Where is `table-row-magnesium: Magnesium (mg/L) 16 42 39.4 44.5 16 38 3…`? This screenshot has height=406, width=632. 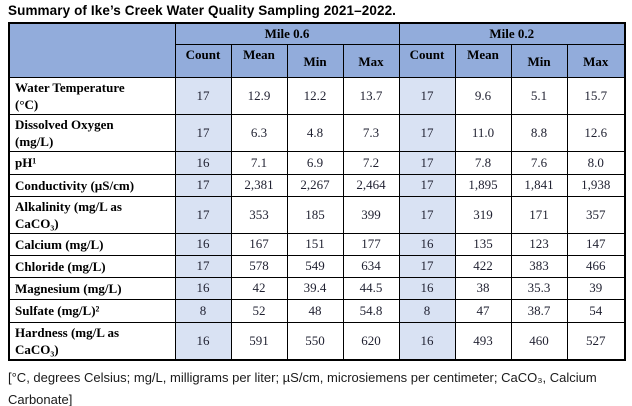
table-row-magnesium: Magnesium (mg/L) 16 42 39.4 44.5 16 38 3… is located at coordinates (317, 288).